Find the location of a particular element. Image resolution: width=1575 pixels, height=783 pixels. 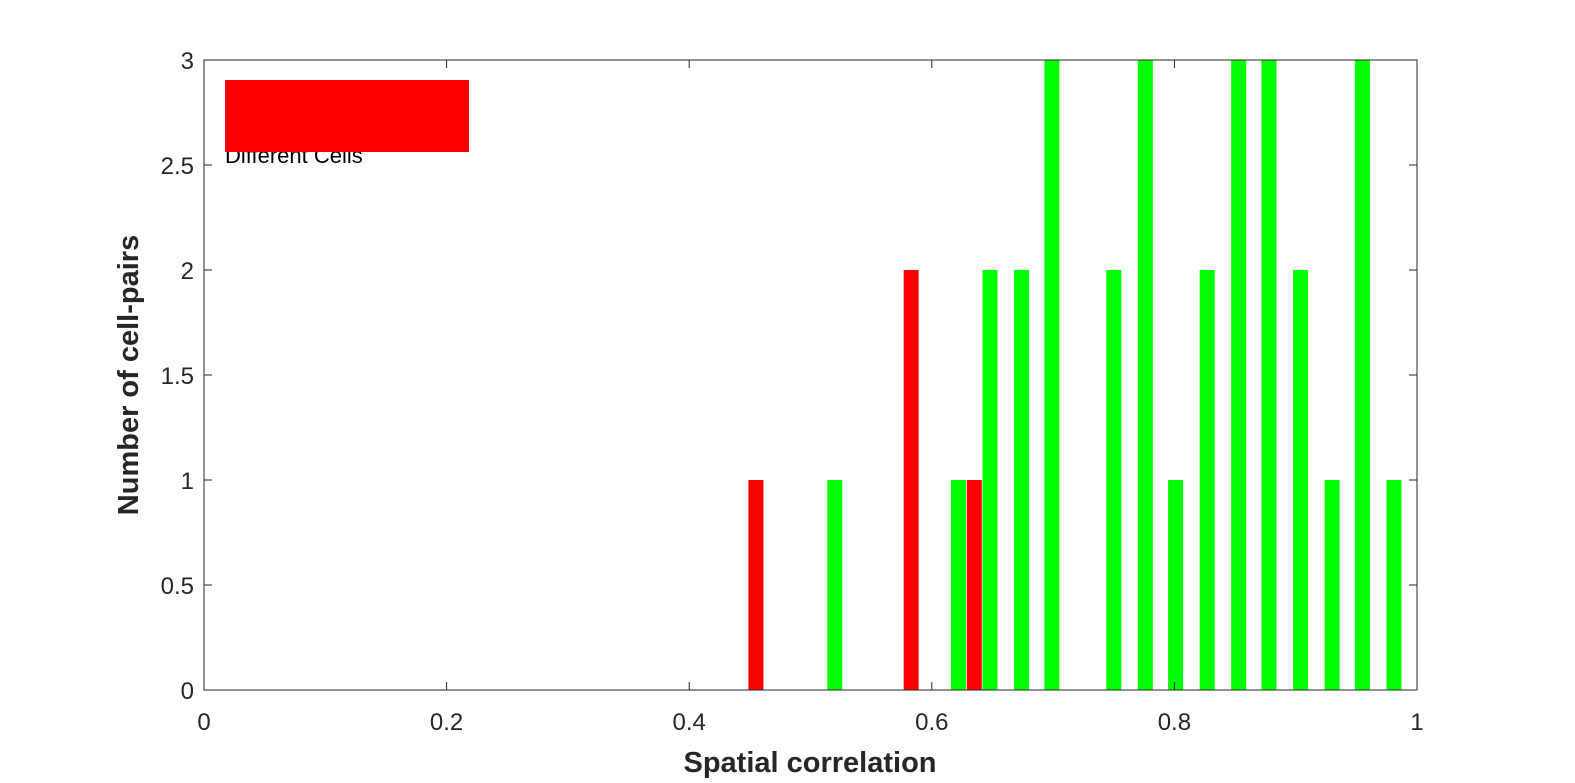

legend: Different Cells is located at coordinates (347, 124).